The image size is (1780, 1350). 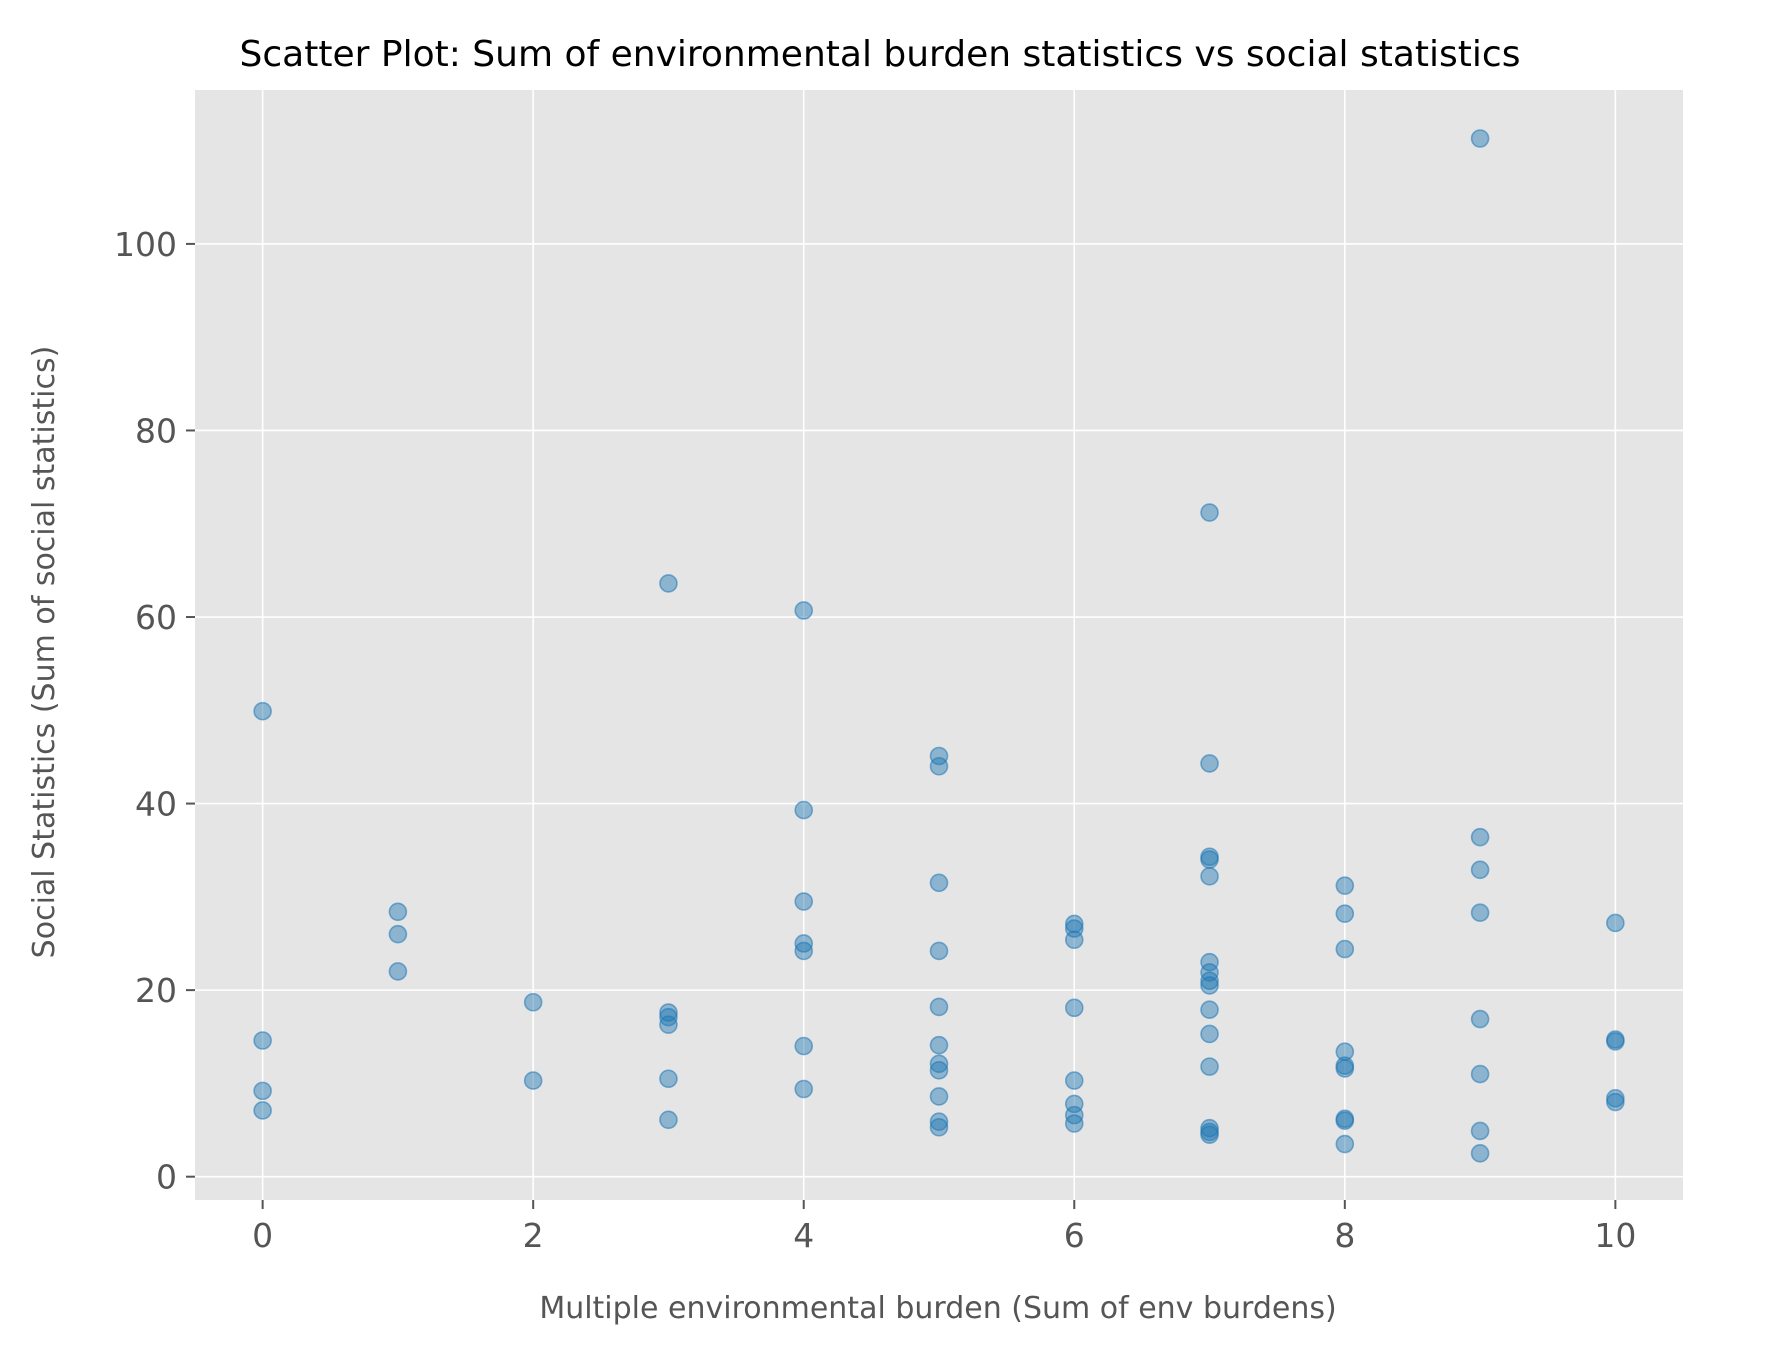 What do you see at coordinates (803, 1235) in the screenshot?
I see `x-tick-label: 4` at bounding box center [803, 1235].